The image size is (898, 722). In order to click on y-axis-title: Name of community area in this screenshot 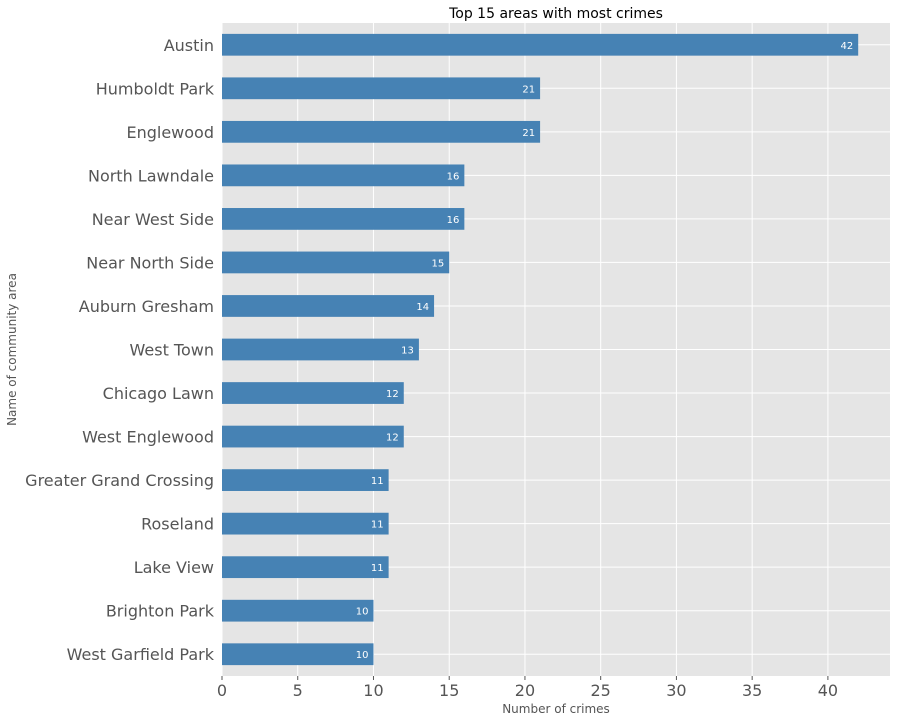, I will do `click(12, 349)`.